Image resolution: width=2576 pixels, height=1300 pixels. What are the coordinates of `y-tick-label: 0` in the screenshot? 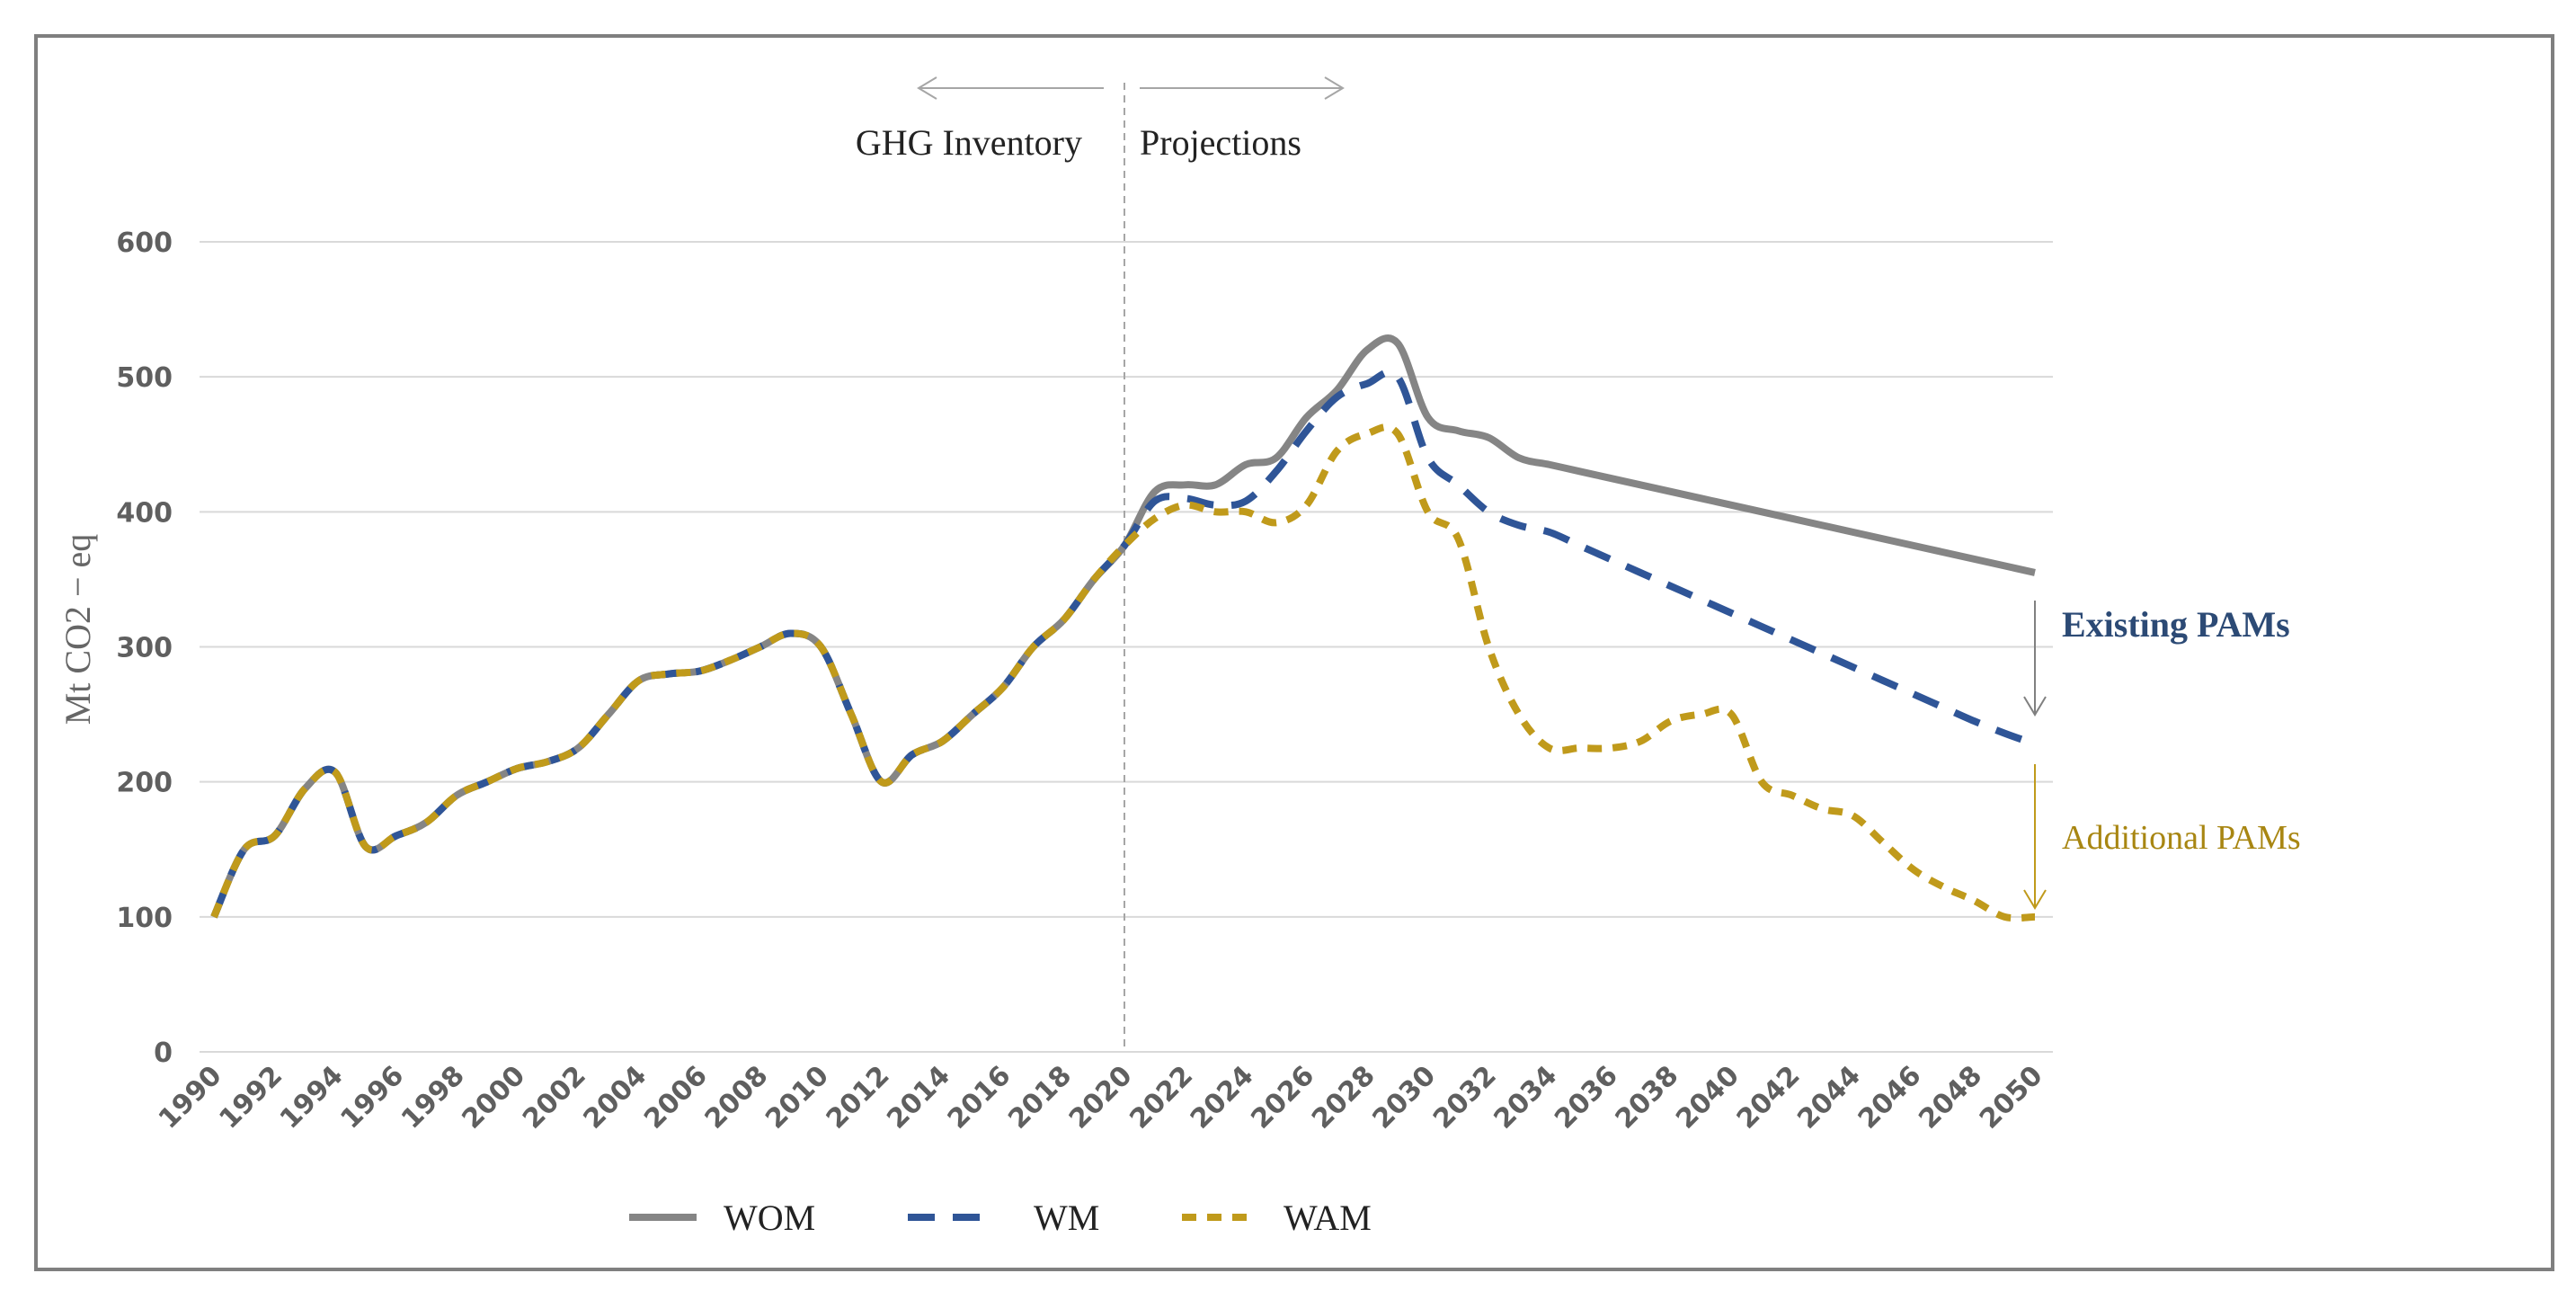 It's located at (163, 1053).